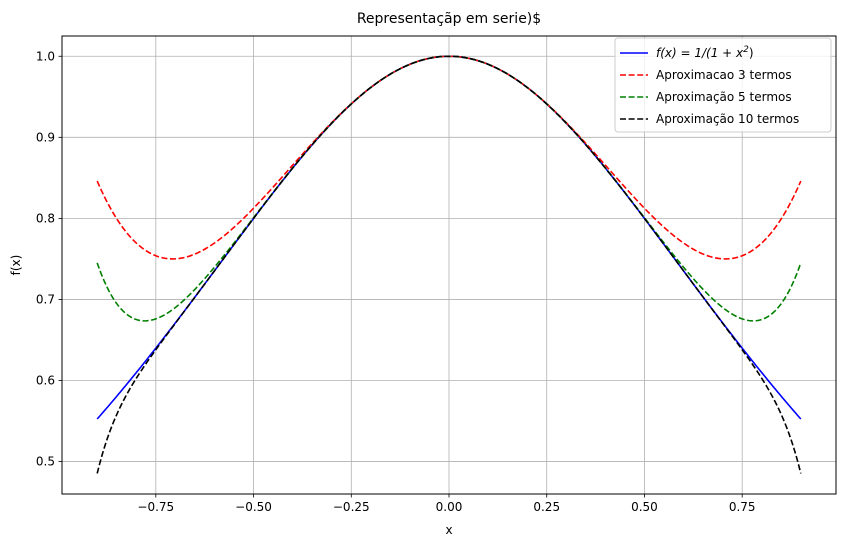 The width and height of the screenshot is (846, 547). What do you see at coordinates (449, 19) in the screenshot?
I see `chart-title: Representaçãp em serie)$` at bounding box center [449, 19].